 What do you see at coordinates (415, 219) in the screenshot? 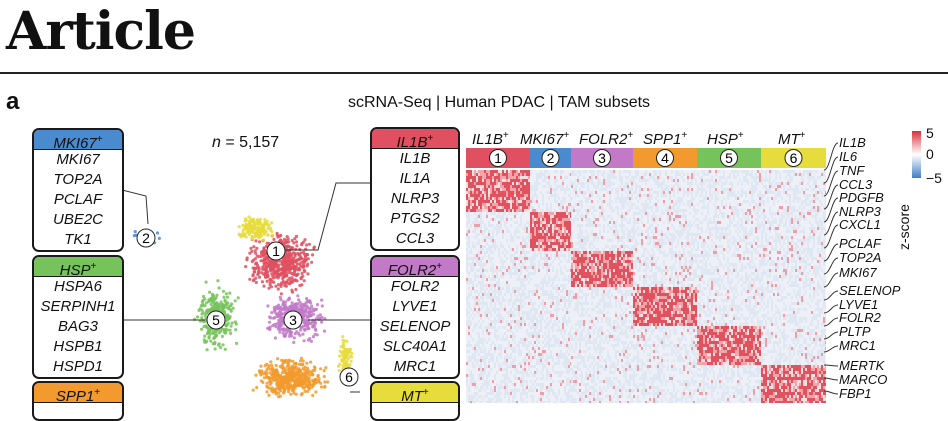
I see `gene-label: PTGS2` at bounding box center [415, 219].